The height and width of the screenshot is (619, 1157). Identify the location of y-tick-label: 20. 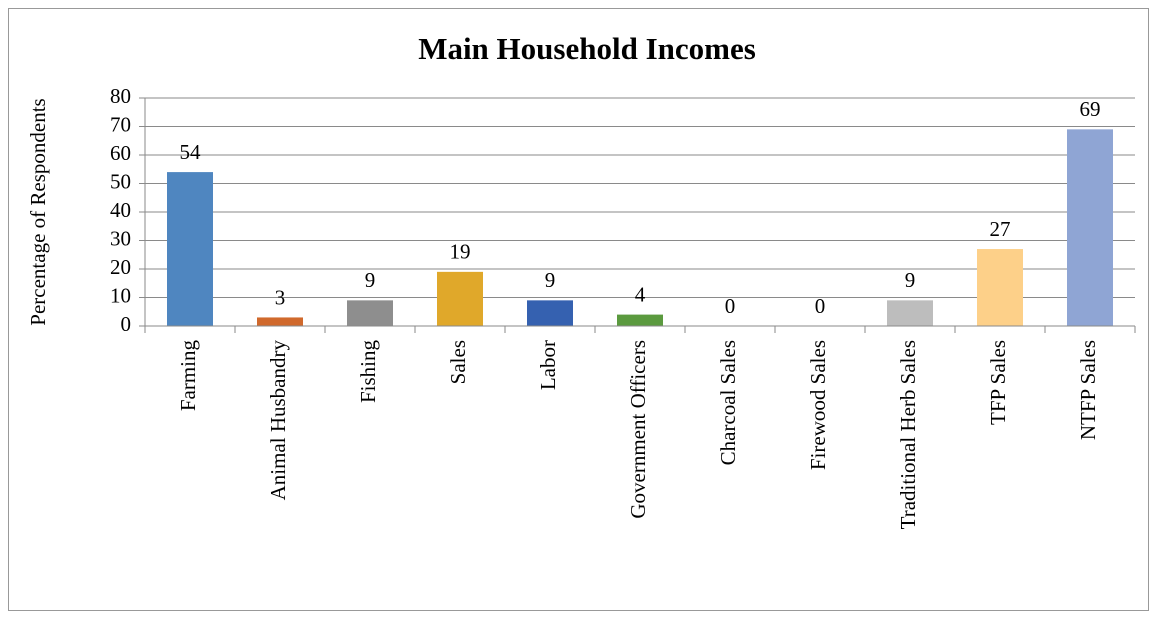
(120, 267).